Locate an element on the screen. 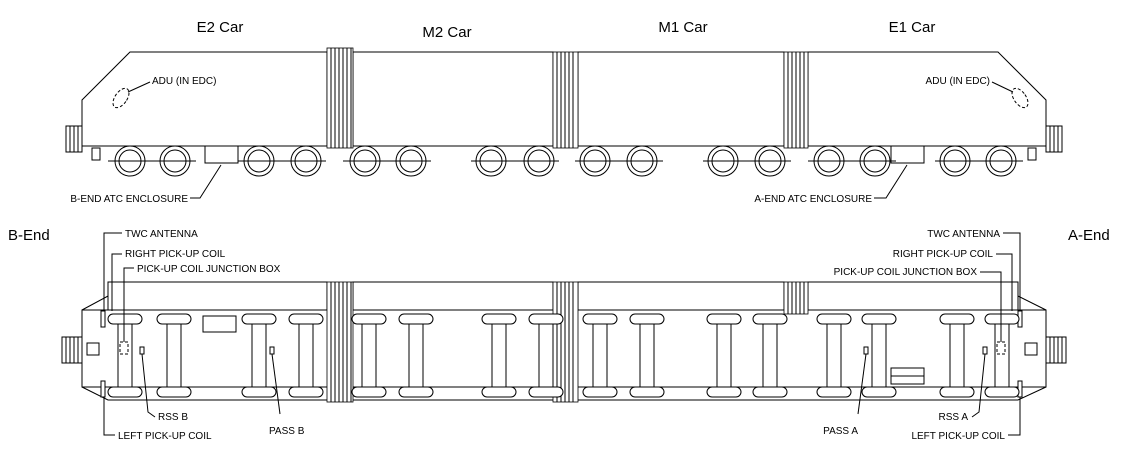  adu-b-end: ADU (IN EDC) is located at coordinates (164, 92).